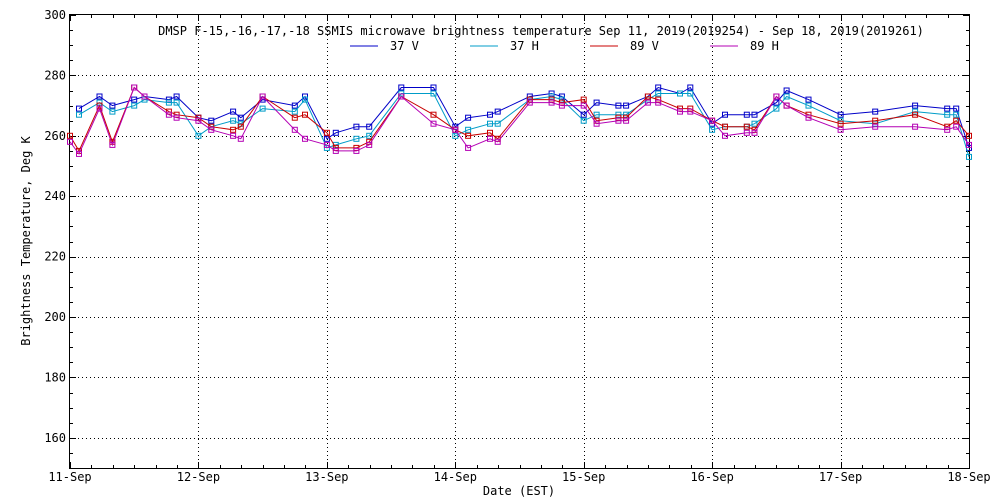 The width and height of the screenshot is (1000, 500). I want to click on x-tick-label: 16-Sep, so click(711, 477).